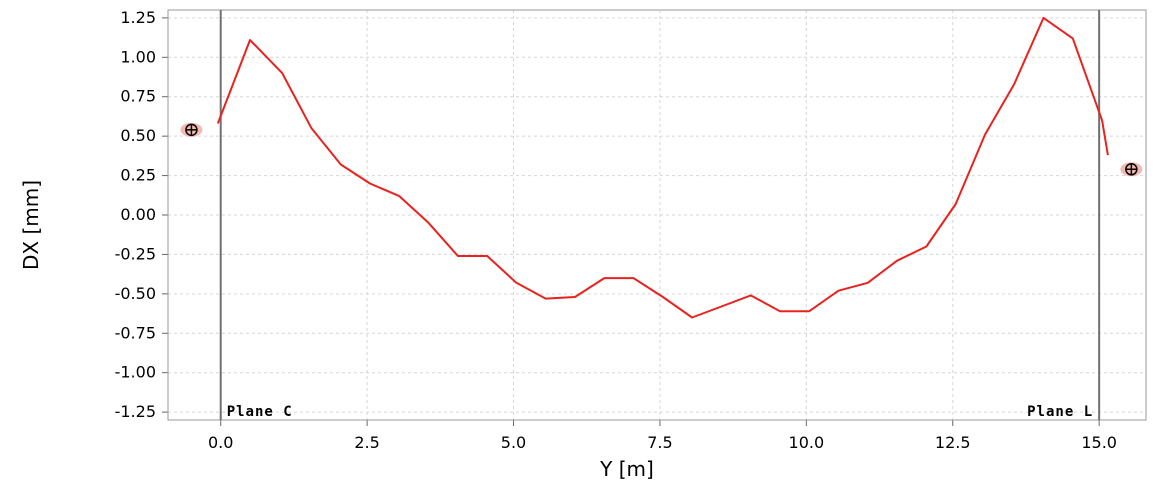 This screenshot has height=480, width=1158. What do you see at coordinates (138, 17) in the screenshot?
I see `y-tick-label: 1.25` at bounding box center [138, 17].